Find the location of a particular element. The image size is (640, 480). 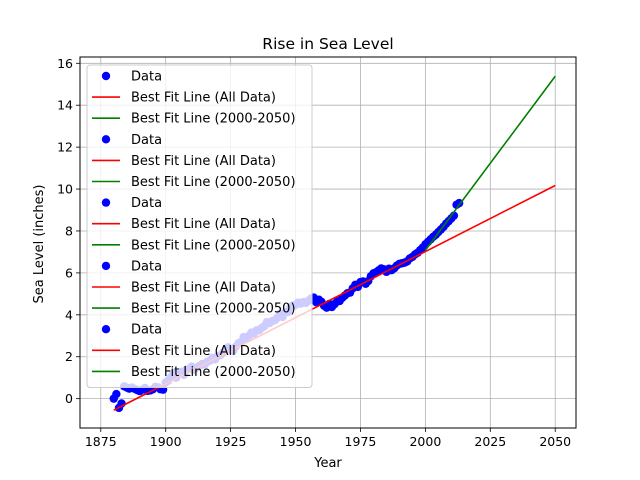

y-tick-label: 2 is located at coordinates (69, 356).